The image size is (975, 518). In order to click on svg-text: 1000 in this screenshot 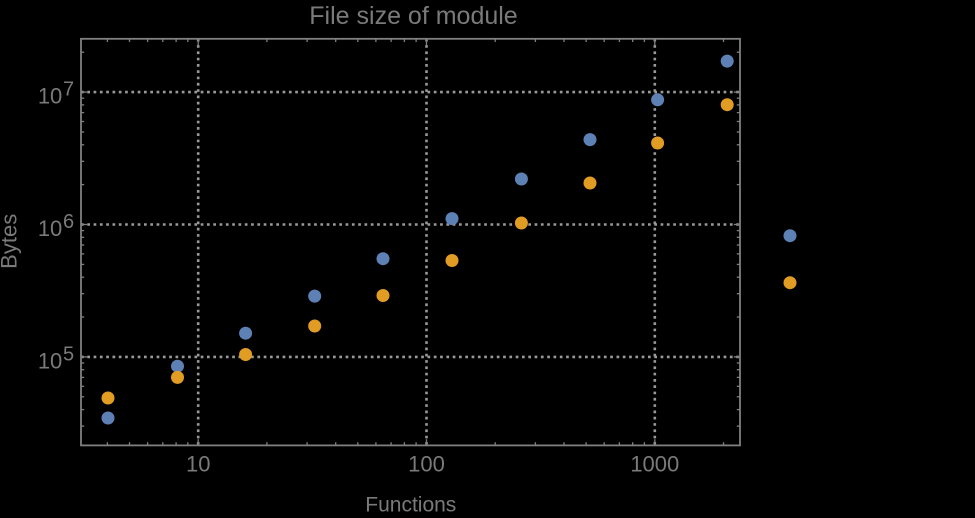, I will do `click(654, 463)`.